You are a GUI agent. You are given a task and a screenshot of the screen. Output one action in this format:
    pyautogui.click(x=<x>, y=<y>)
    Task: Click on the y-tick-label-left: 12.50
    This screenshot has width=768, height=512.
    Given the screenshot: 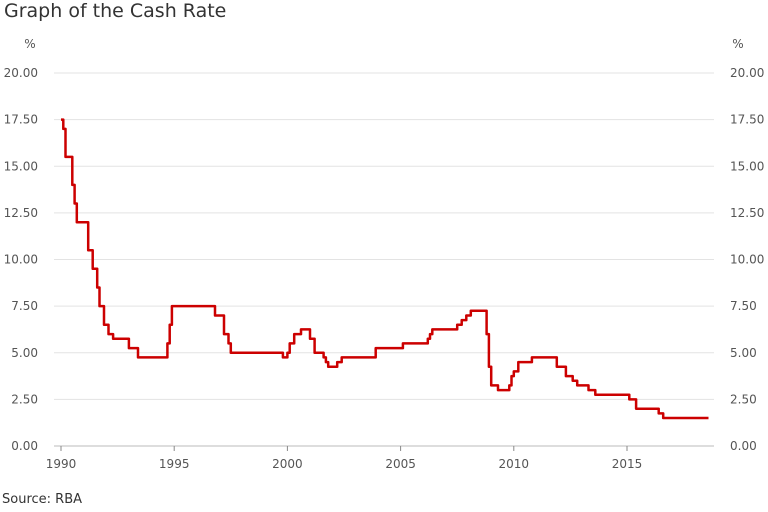 What is the action you would take?
    pyautogui.click(x=21, y=213)
    